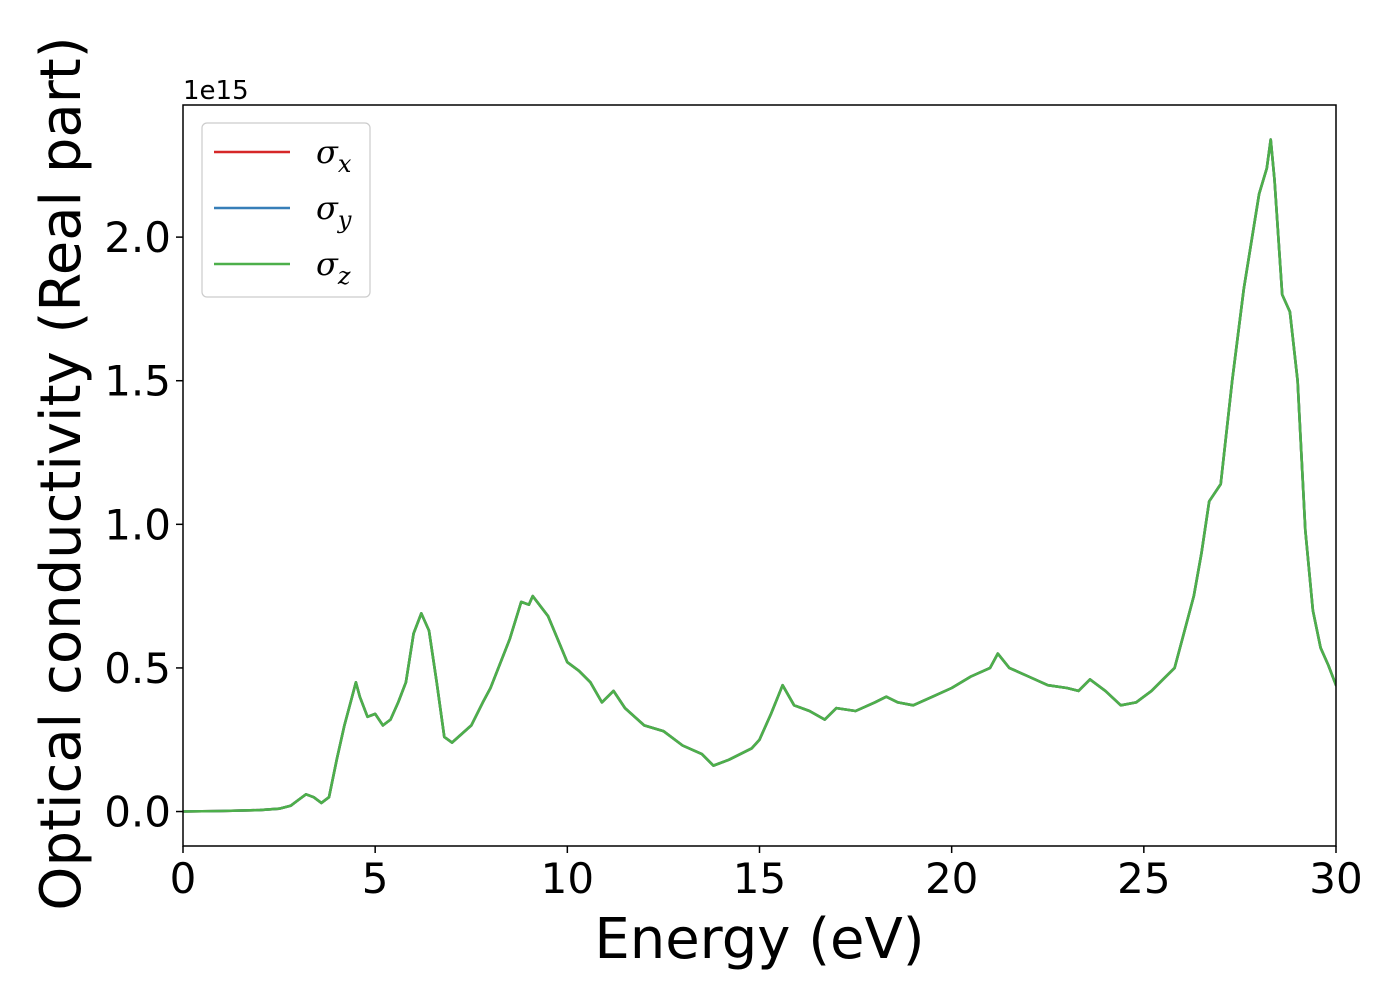 This screenshot has height=1000, width=1400. I want to click on x-axis: 0 5 10 15 20 25 30, so click(766, 874).